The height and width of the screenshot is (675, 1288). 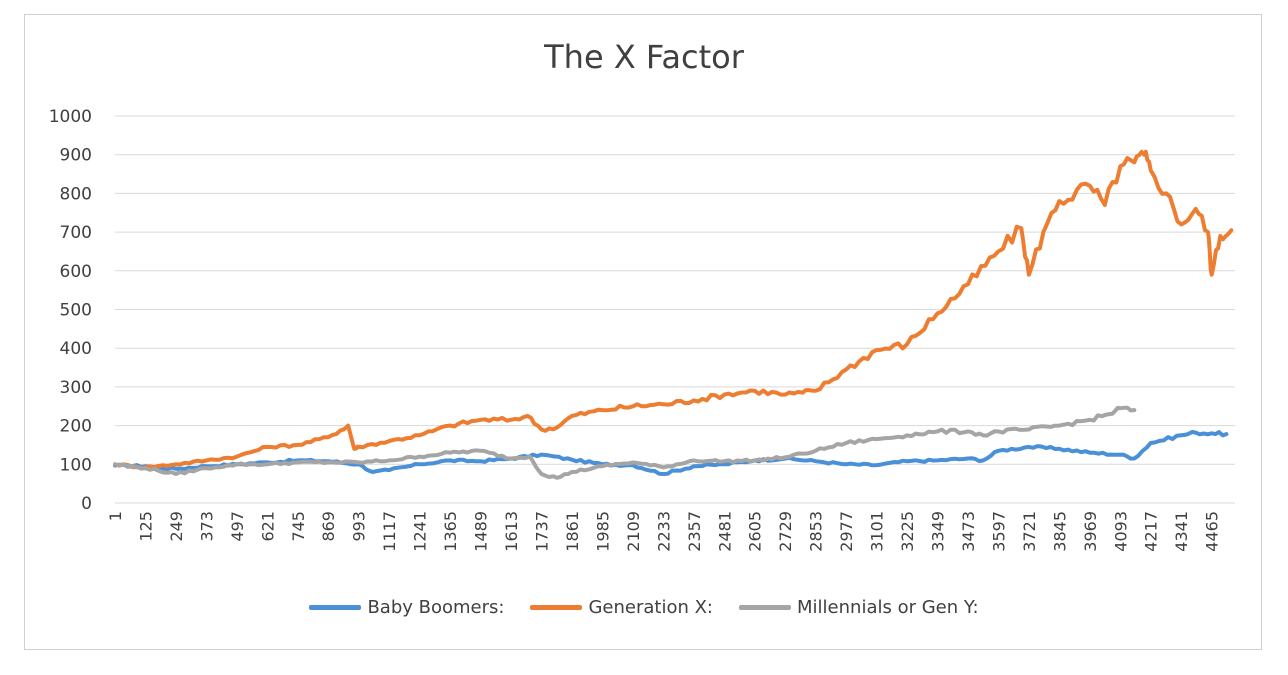 I want to click on legend-item-generation-x: Generation X:, so click(x=621, y=607).